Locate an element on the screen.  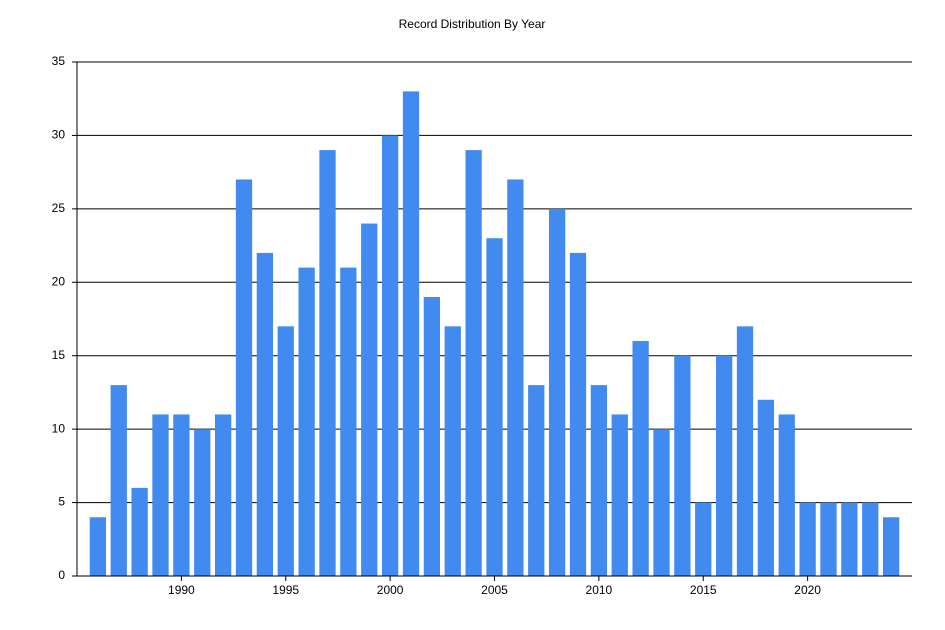
x-tick-label: 2010 is located at coordinates (599, 590).